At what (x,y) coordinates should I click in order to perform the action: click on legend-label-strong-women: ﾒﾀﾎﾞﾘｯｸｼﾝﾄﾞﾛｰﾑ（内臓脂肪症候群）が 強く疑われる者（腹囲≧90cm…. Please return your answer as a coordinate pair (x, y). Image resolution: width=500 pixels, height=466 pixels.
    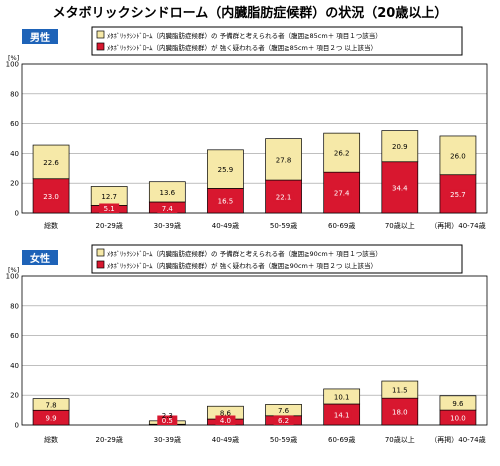
    Looking at the image, I should click on (242, 265).